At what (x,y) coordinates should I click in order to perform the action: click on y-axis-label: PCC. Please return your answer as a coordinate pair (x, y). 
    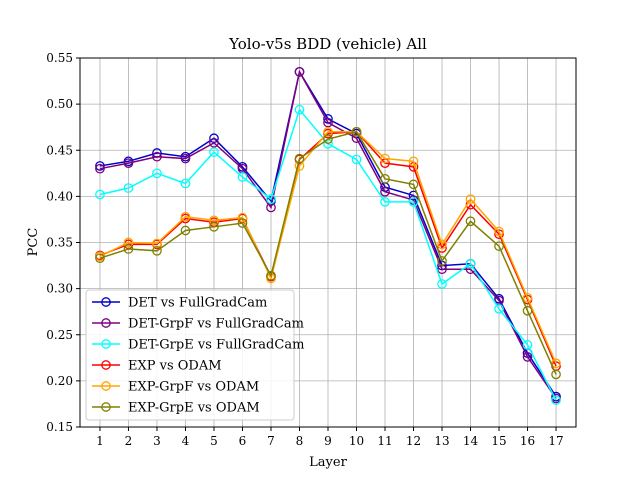
    Looking at the image, I should click on (33, 242).